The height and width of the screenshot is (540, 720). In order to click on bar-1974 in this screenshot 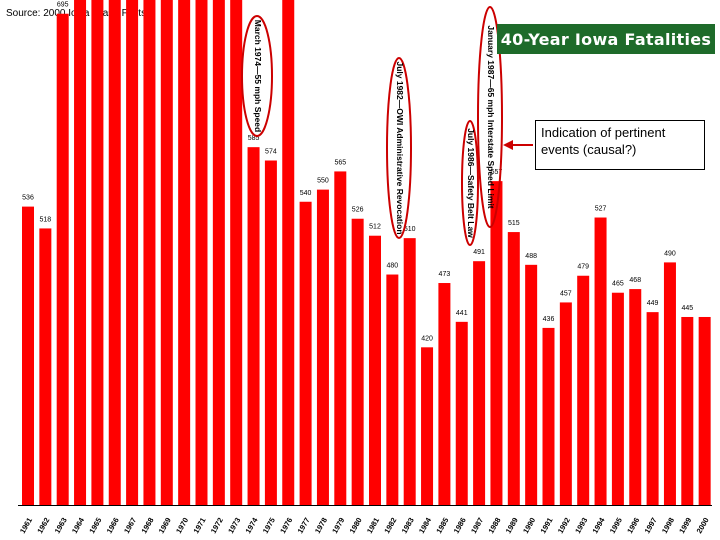, I will do `click(253, 326)`.